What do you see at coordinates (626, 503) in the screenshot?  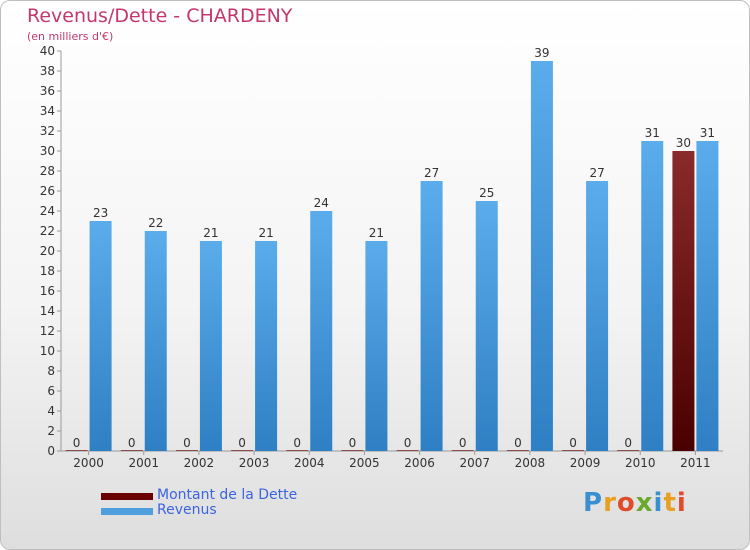 I see `logo-letter: o` at bounding box center [626, 503].